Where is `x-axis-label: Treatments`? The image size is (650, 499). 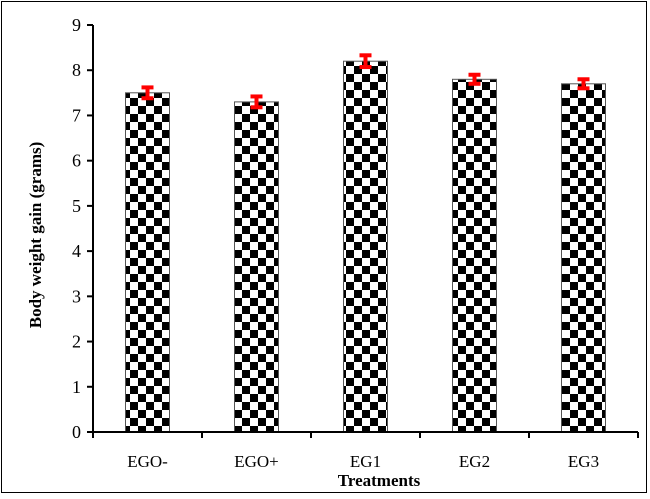 x-axis-label: Treatments is located at coordinates (379, 480).